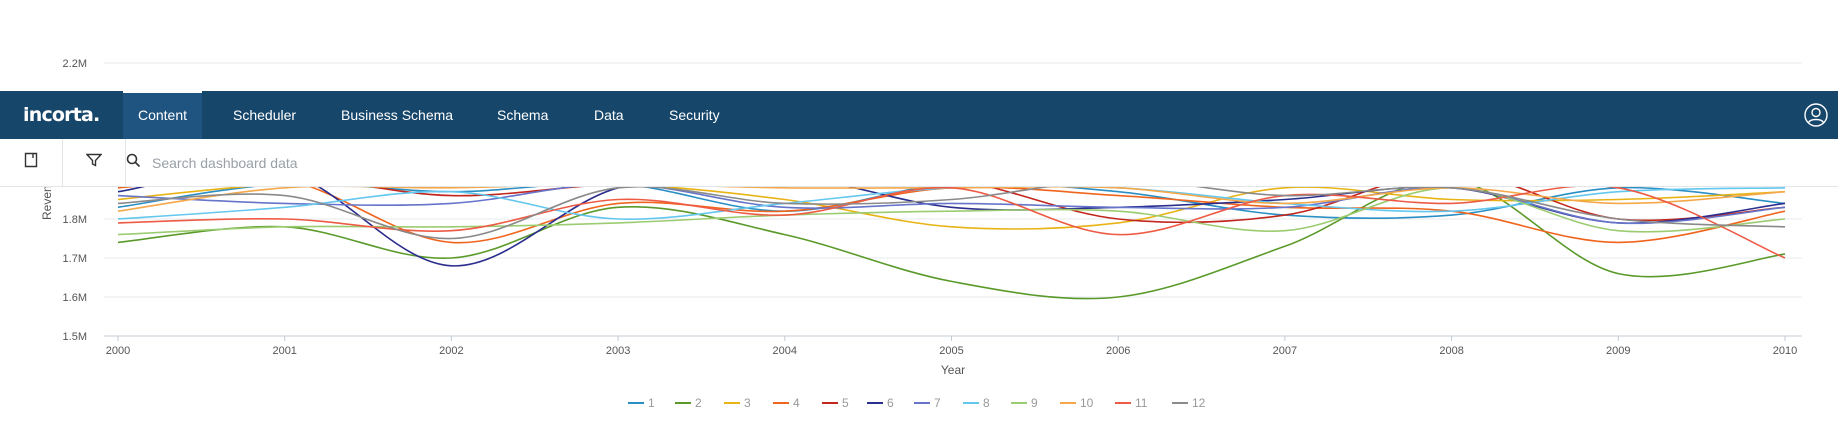  What do you see at coordinates (75, 64) in the screenshot?
I see `y-tick-label: 2.2M` at bounding box center [75, 64].